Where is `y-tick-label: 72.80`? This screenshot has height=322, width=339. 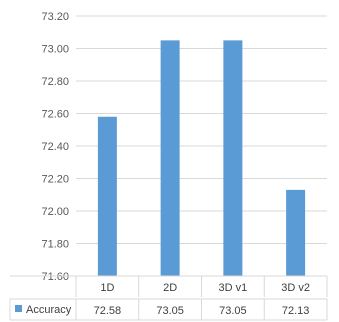 y-tick-label: 72.80 is located at coordinates (55, 82).